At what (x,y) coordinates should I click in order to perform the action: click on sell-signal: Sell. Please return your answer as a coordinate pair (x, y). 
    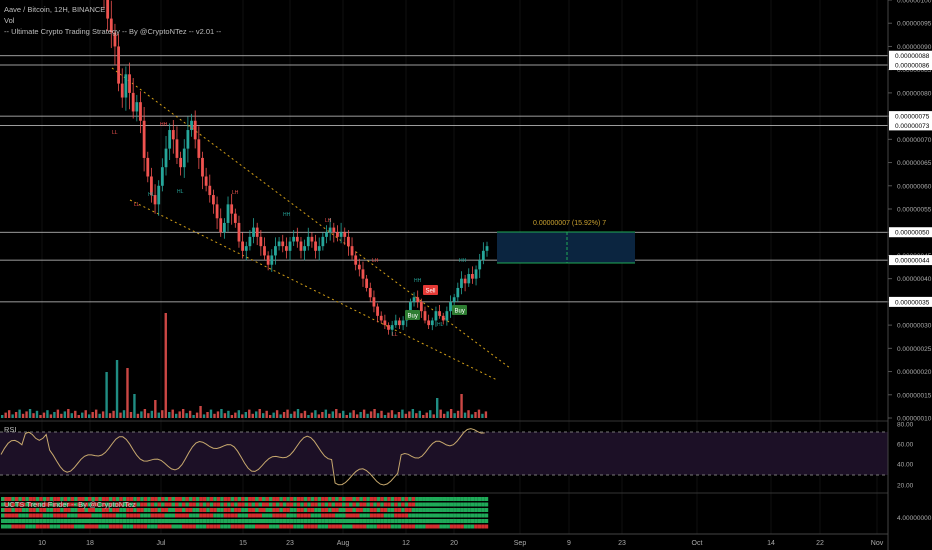
    Looking at the image, I should click on (430, 290).